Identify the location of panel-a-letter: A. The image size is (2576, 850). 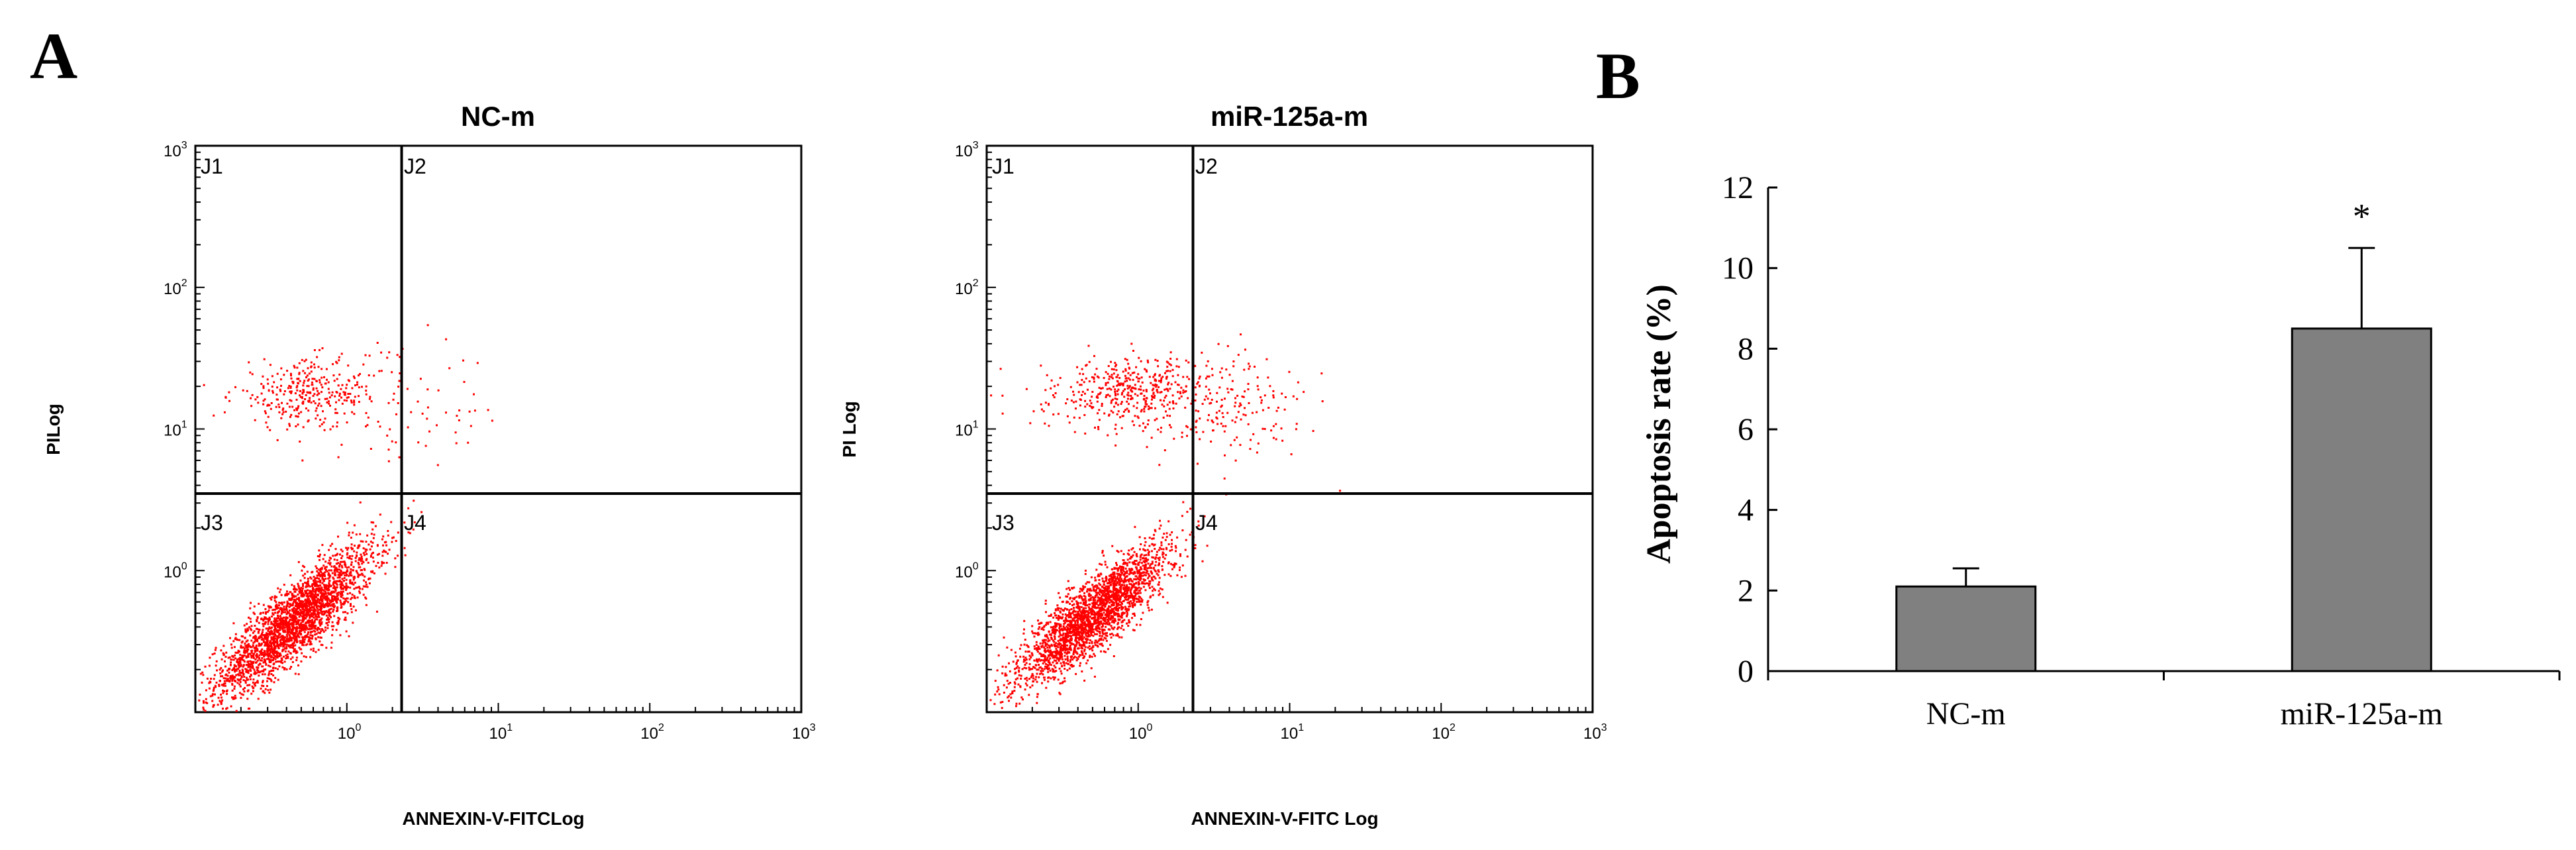
(53, 56).